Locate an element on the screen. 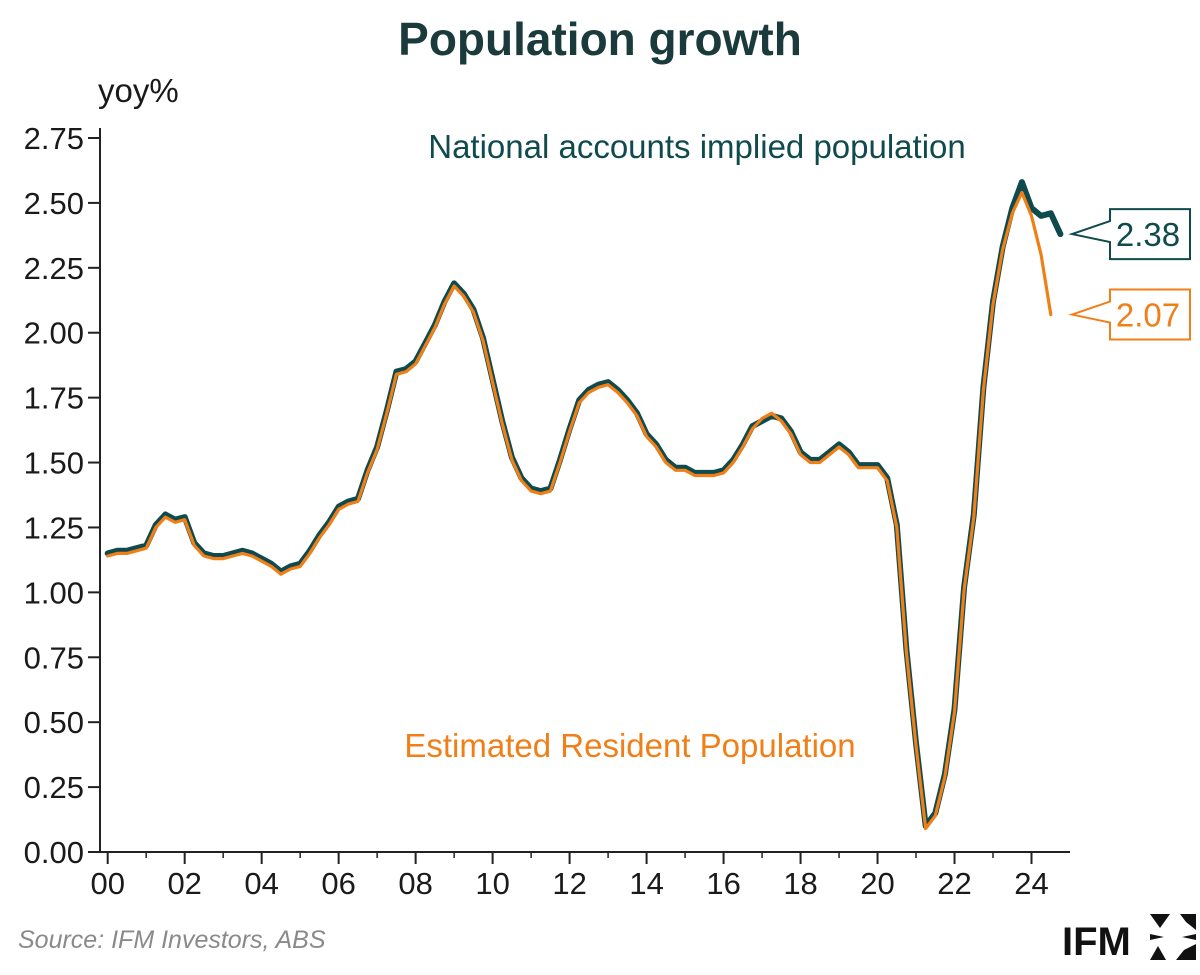 This screenshot has height=975, width=1200. y-tick-label: 0.00 is located at coordinates (54, 852).